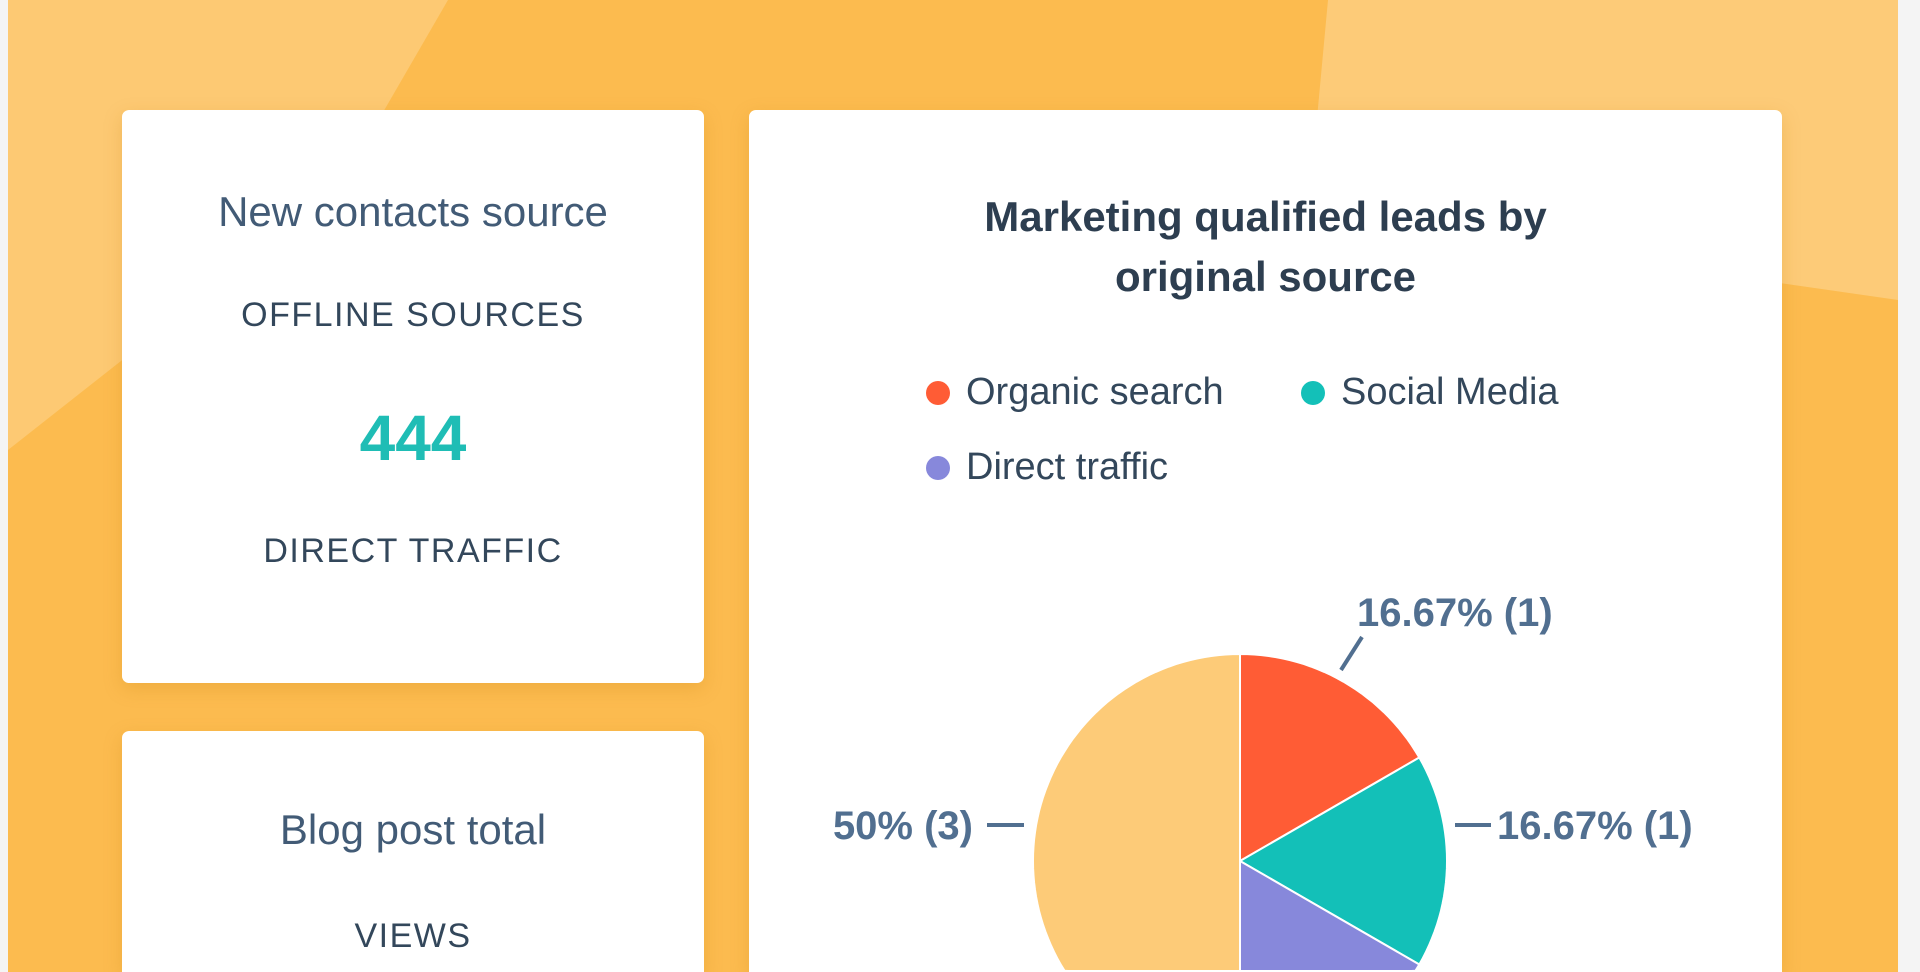 This screenshot has height=972, width=1920. What do you see at coordinates (1455, 613) in the screenshot?
I see `slice-label-organic: 16.67% (1)` at bounding box center [1455, 613].